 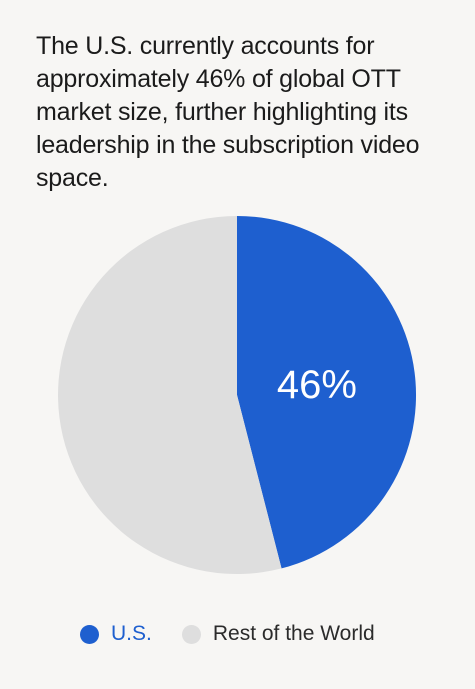 What do you see at coordinates (89, 634) in the screenshot?
I see `legend-swatch-us` at bounding box center [89, 634].